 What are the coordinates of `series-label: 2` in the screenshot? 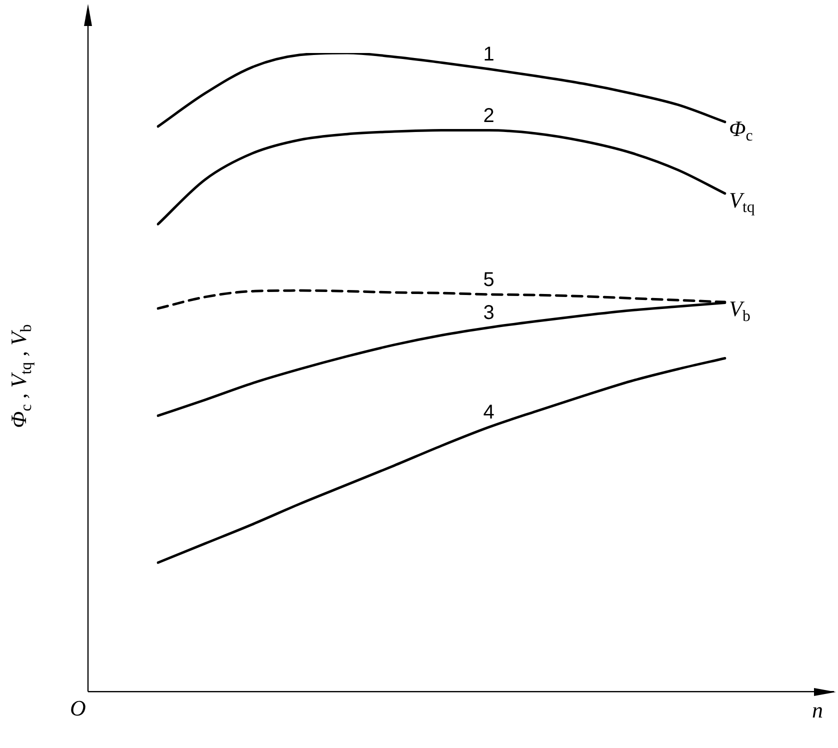 It's located at (488, 115).